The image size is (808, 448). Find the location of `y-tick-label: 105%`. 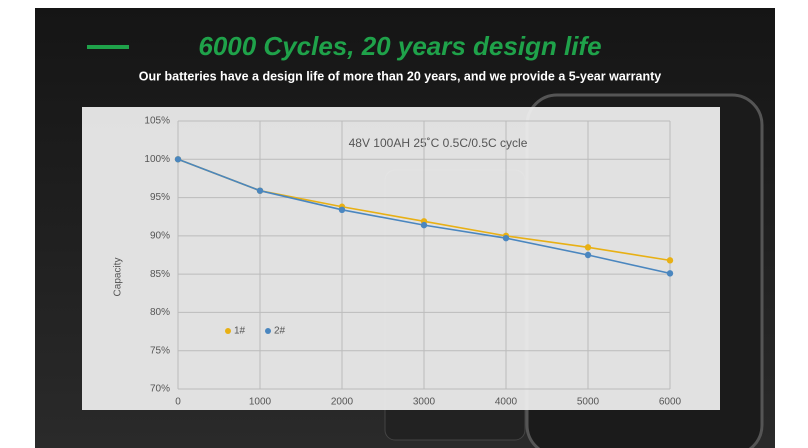

y-tick-label: 105% is located at coordinates (157, 121).